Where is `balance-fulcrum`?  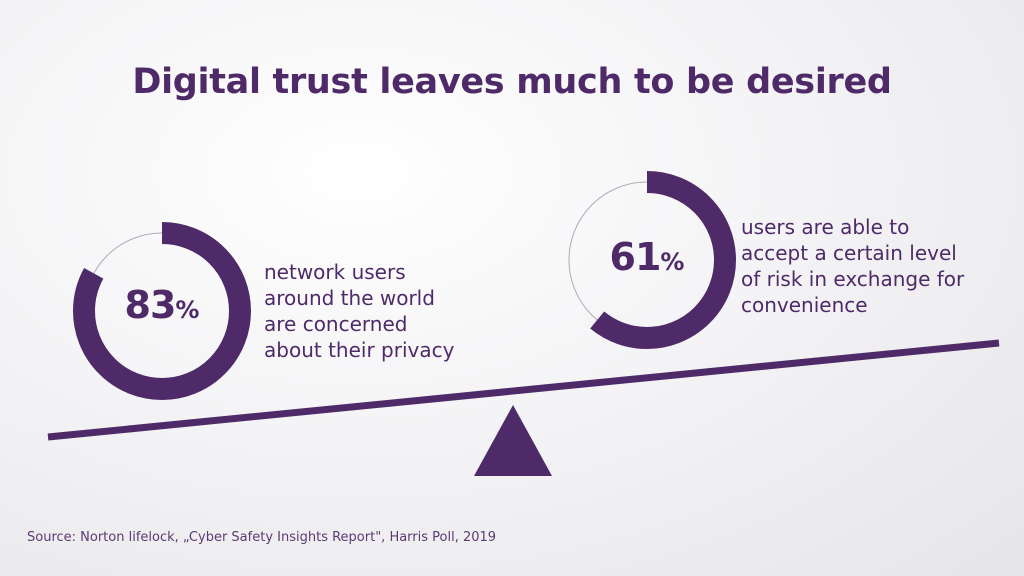 balance-fulcrum is located at coordinates (513, 440).